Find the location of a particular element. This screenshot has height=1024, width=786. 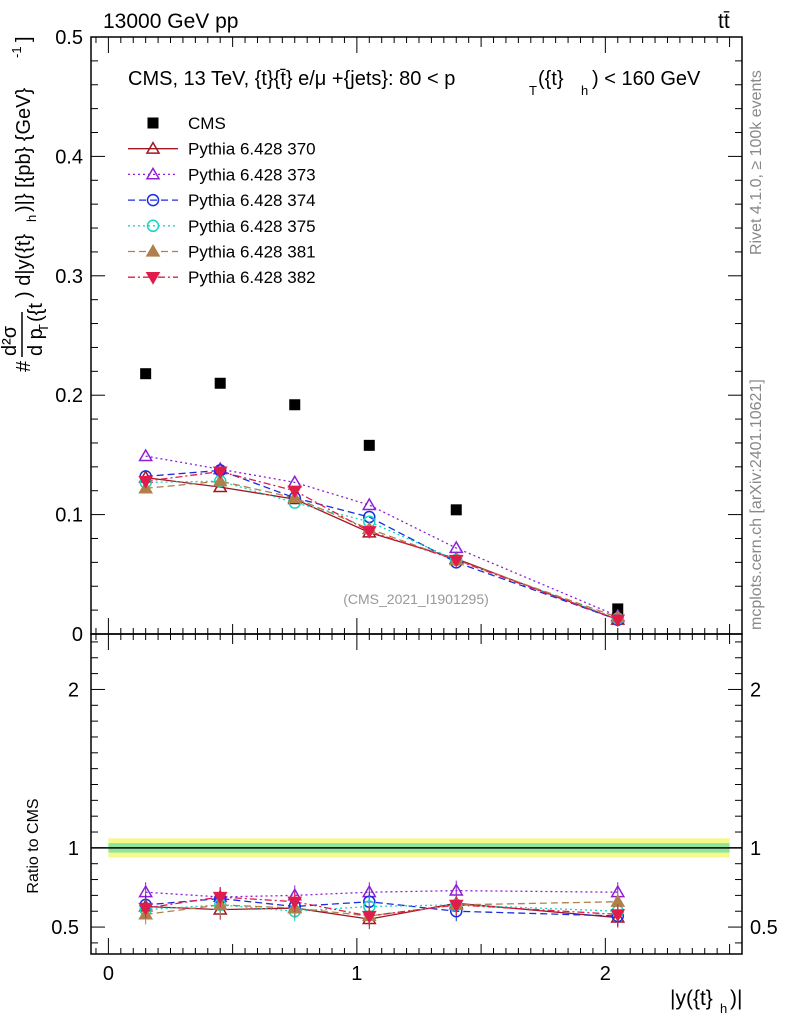

y-label-unit: )|} [{pb} {GeV} is located at coordinates (24, 149).